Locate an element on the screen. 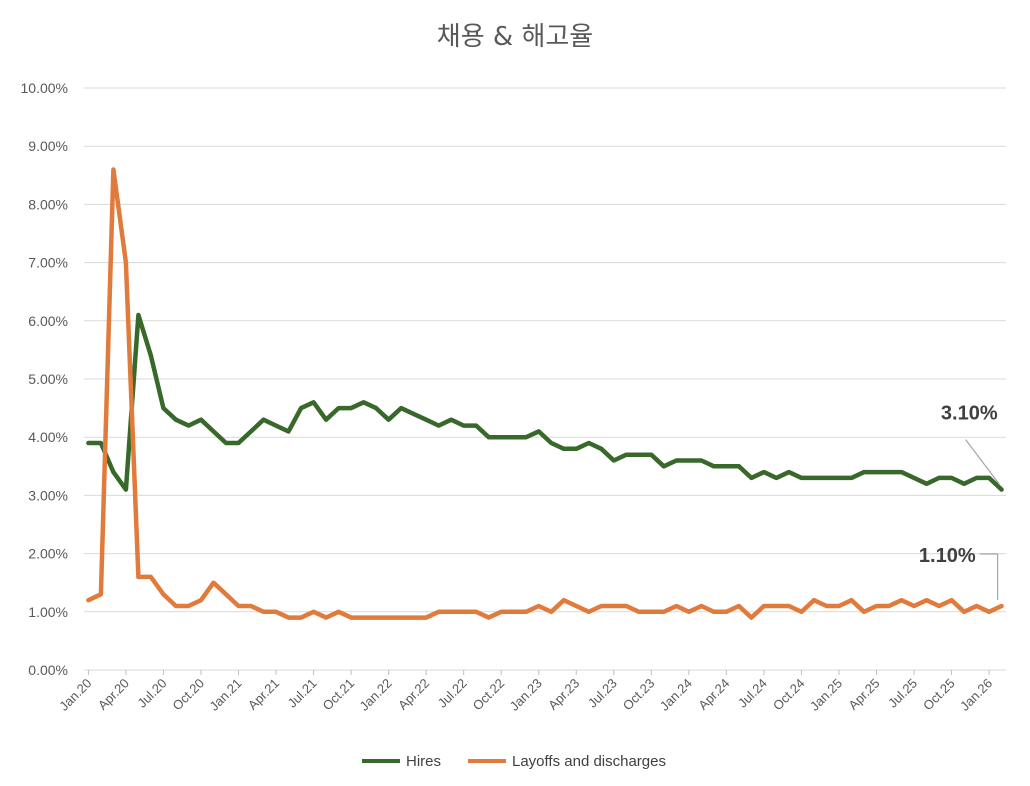  x-tick-label: Oct.22 is located at coordinates (489, 695).